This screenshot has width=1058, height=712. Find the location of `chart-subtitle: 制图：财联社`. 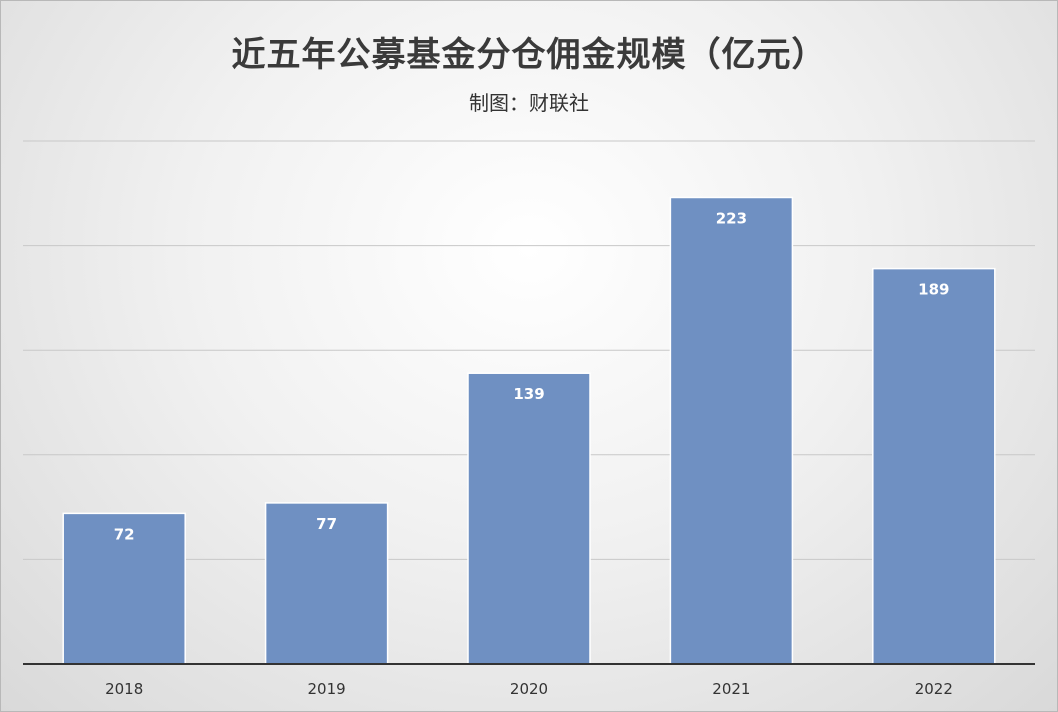

chart-subtitle: 制图：财联社 is located at coordinates (529, 103).